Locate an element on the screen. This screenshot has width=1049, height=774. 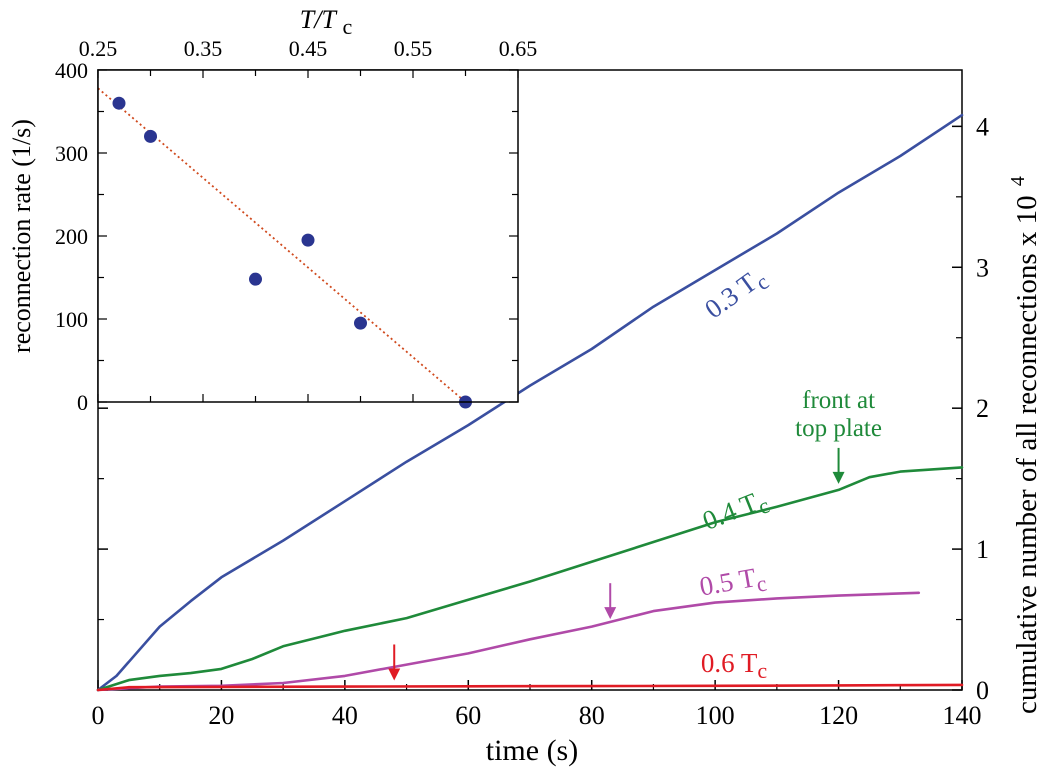
main-x-tick-labels: 0 20 40 60 80 100 120 140 is located at coordinates (537, 715).